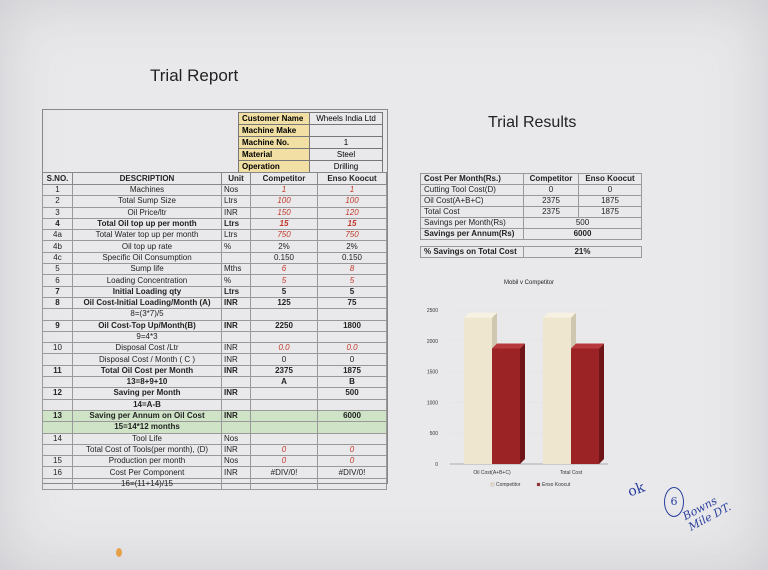 This screenshot has height=570, width=768. What do you see at coordinates (214, 280) in the screenshot?
I see `table-row: 6 Loading Concentration% 5 5` at bounding box center [214, 280].